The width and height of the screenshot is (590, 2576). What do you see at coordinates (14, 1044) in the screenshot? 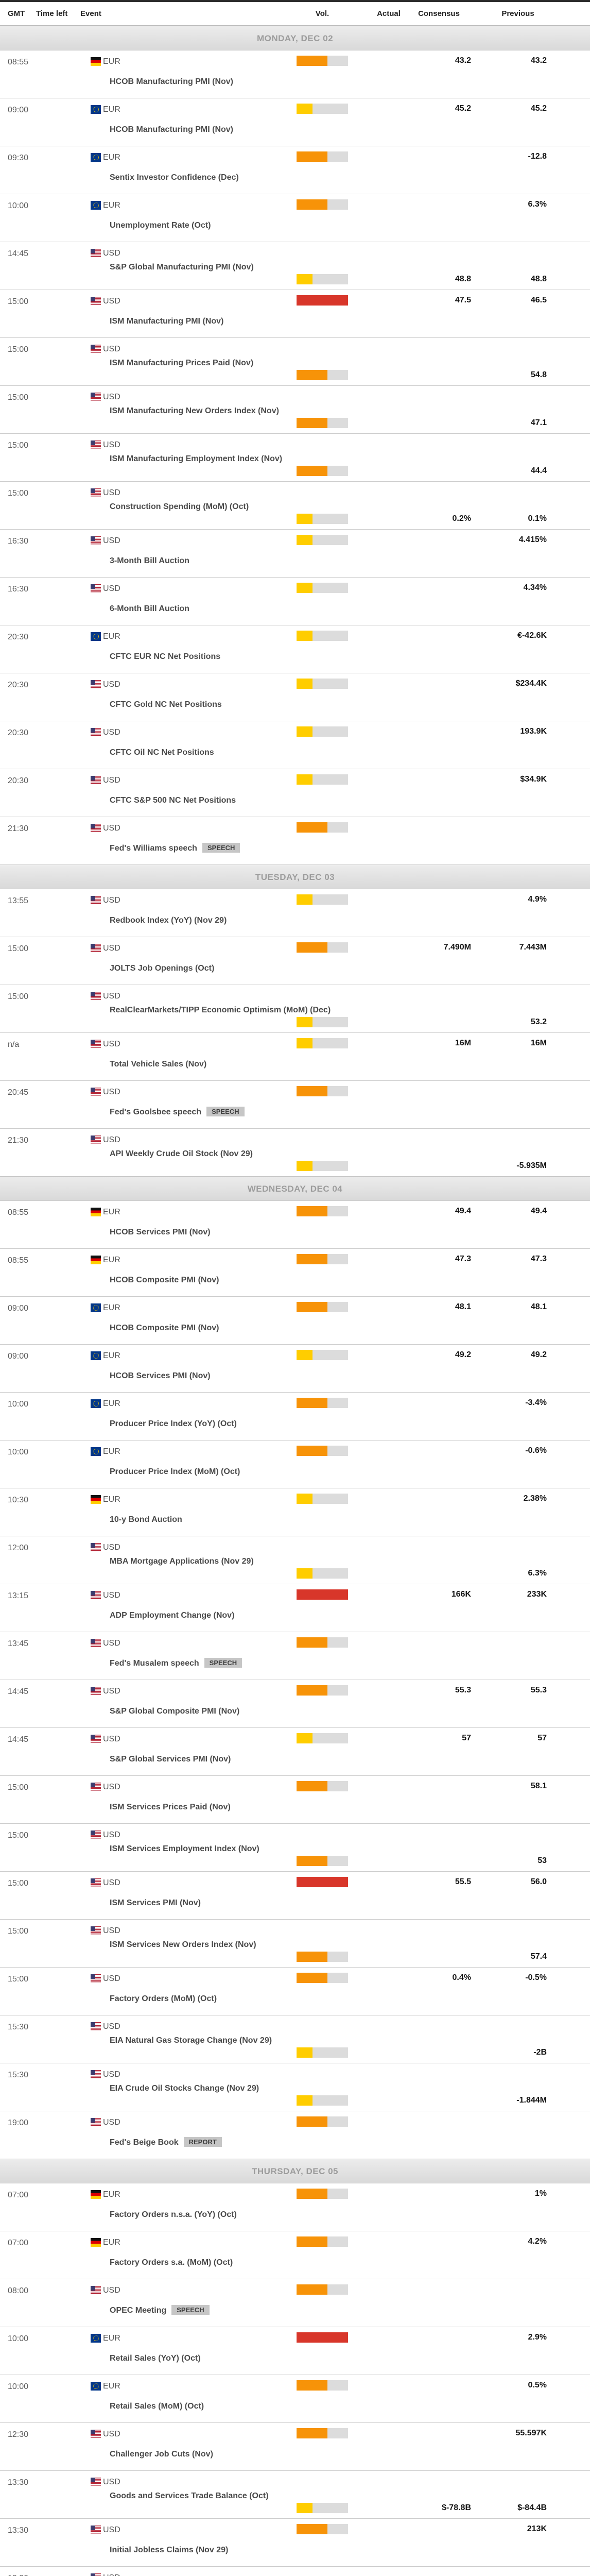
I see `event-time: n/a` at bounding box center [14, 1044].